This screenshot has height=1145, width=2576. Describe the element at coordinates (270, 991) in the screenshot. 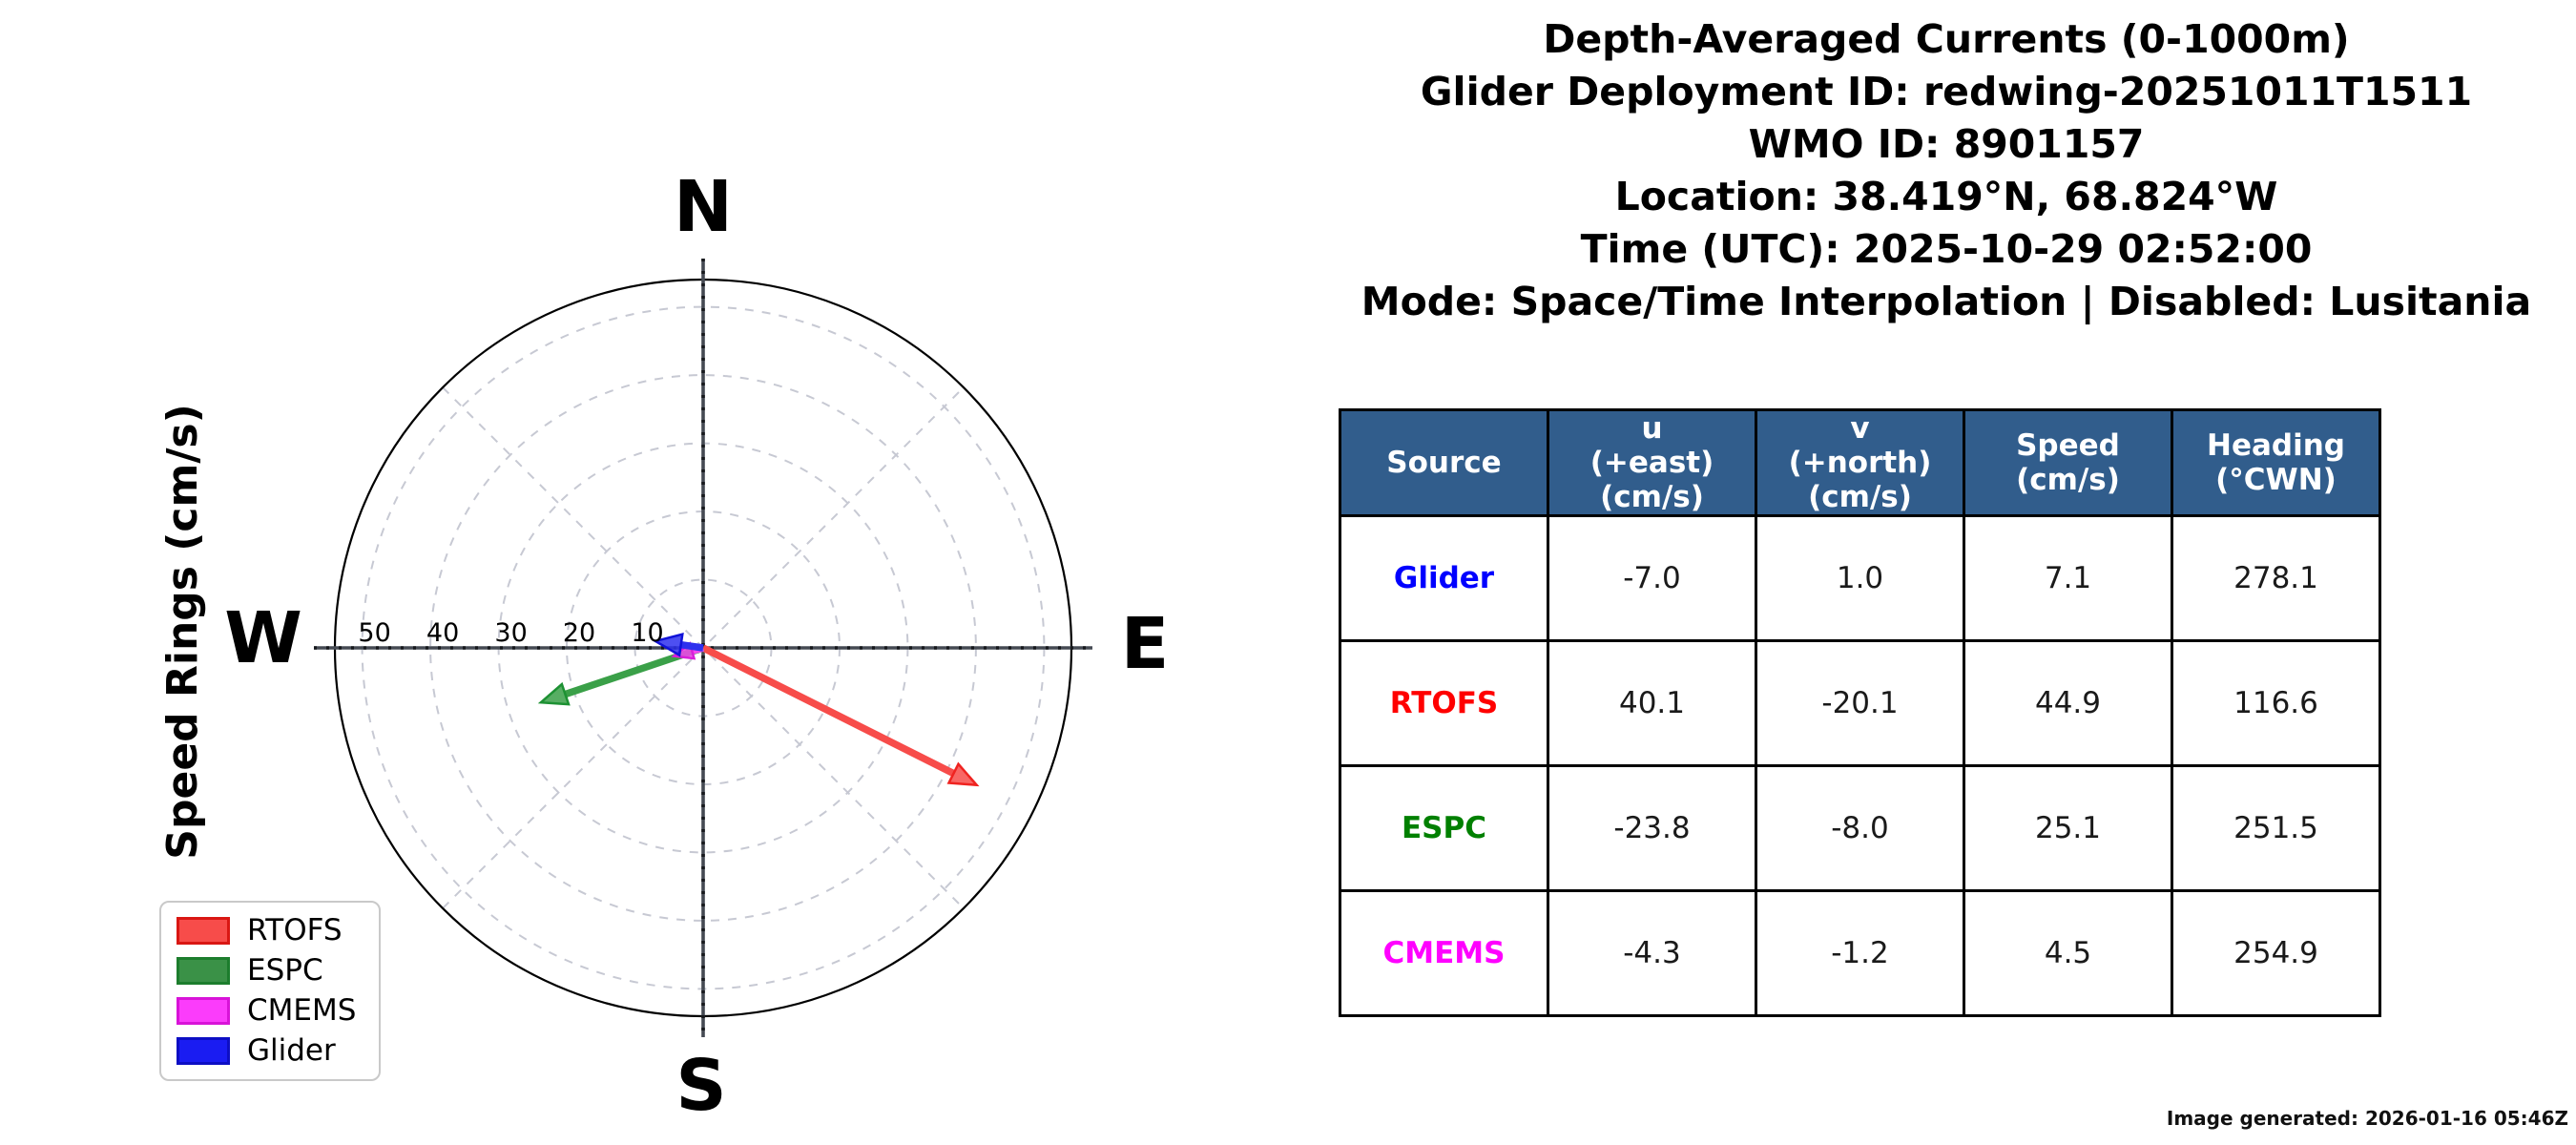

I see `plot-legend: RTOFS ESPC CMEMS Glider` at that location.